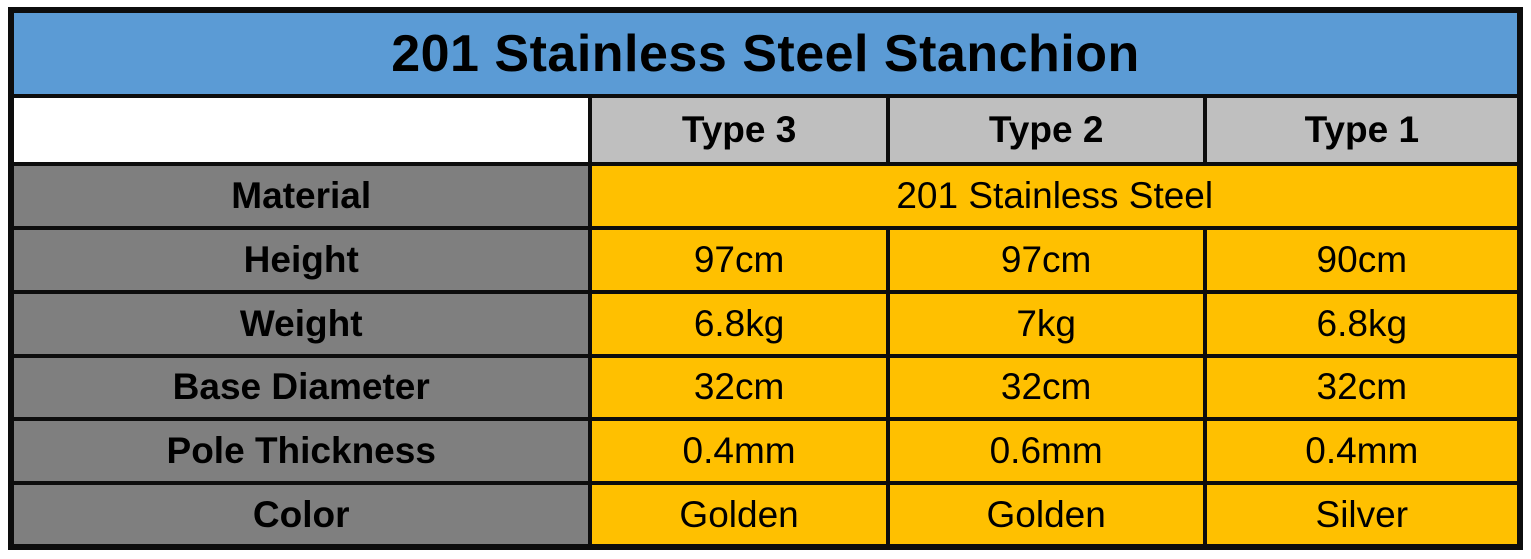 Image resolution: width=1531 pixels, height=559 pixels. I want to click on cell-height-type1: 90cm, so click(1362, 259).